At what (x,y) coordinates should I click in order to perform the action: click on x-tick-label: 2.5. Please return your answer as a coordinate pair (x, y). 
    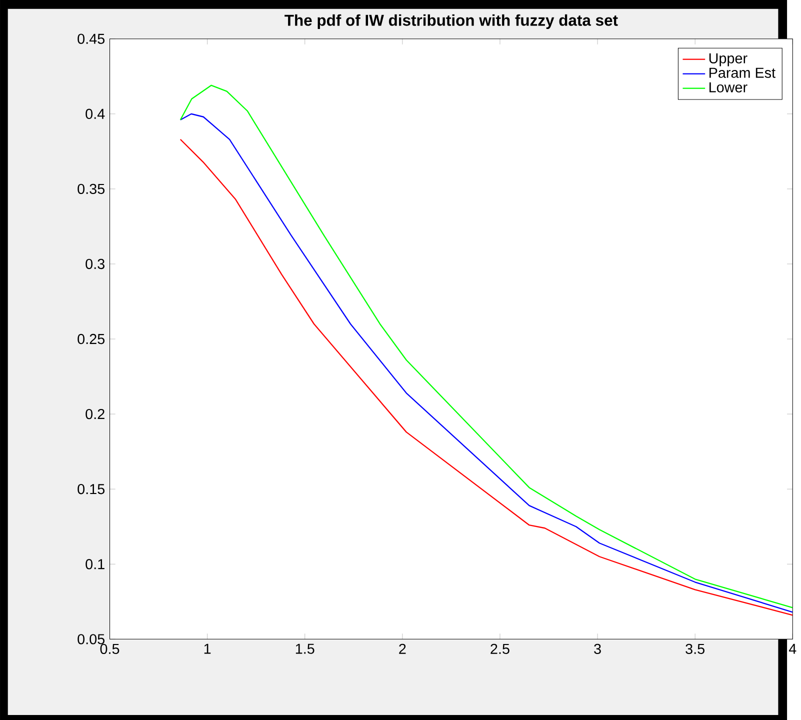
    Looking at the image, I should click on (500, 649).